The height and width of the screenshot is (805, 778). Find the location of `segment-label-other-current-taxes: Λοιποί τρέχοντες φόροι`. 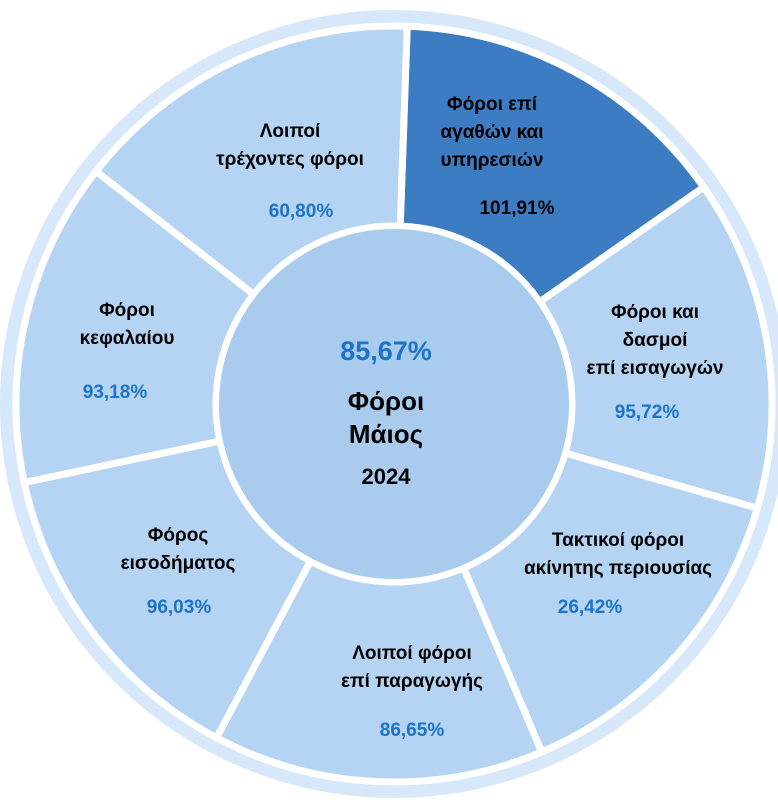

segment-label-other-current-taxes: Λοιποί τρέχοντες φόροι is located at coordinates (290, 146).